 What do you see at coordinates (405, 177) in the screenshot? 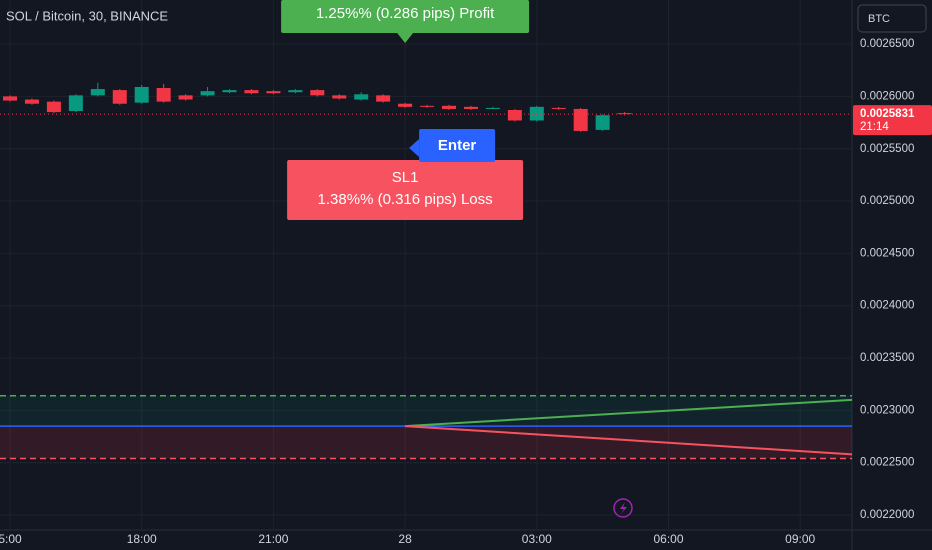
I see `stop-name: SL1` at bounding box center [405, 177].